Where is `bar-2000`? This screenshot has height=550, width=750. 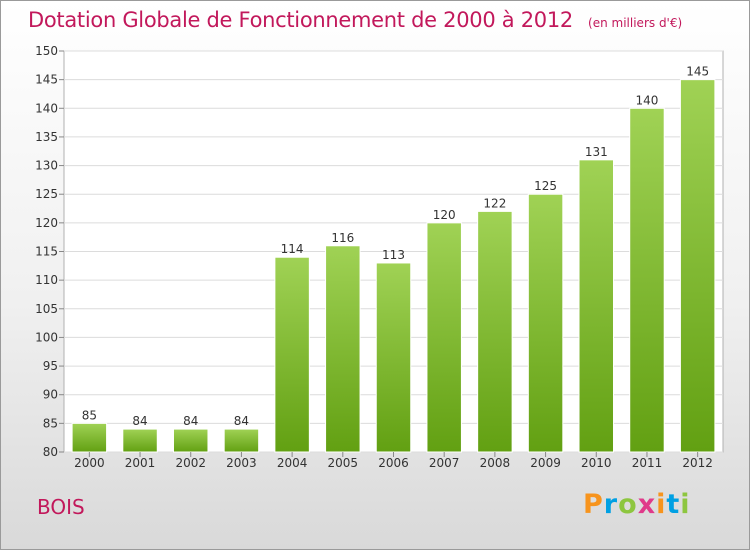 bar-2000 is located at coordinates (89, 437).